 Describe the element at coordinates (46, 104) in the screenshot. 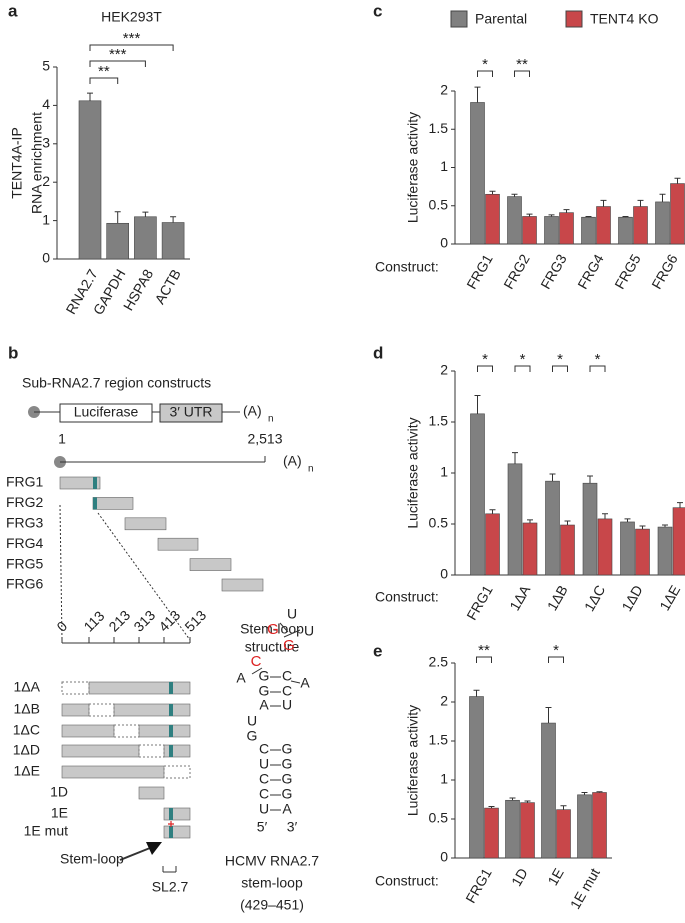

I see `y-tick-label: 4` at that location.